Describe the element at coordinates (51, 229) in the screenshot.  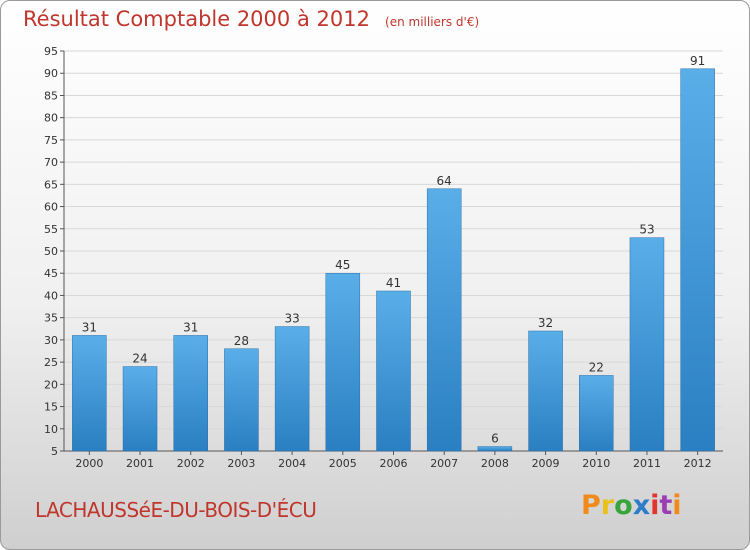
I see `y-tick-label: 55` at that location.